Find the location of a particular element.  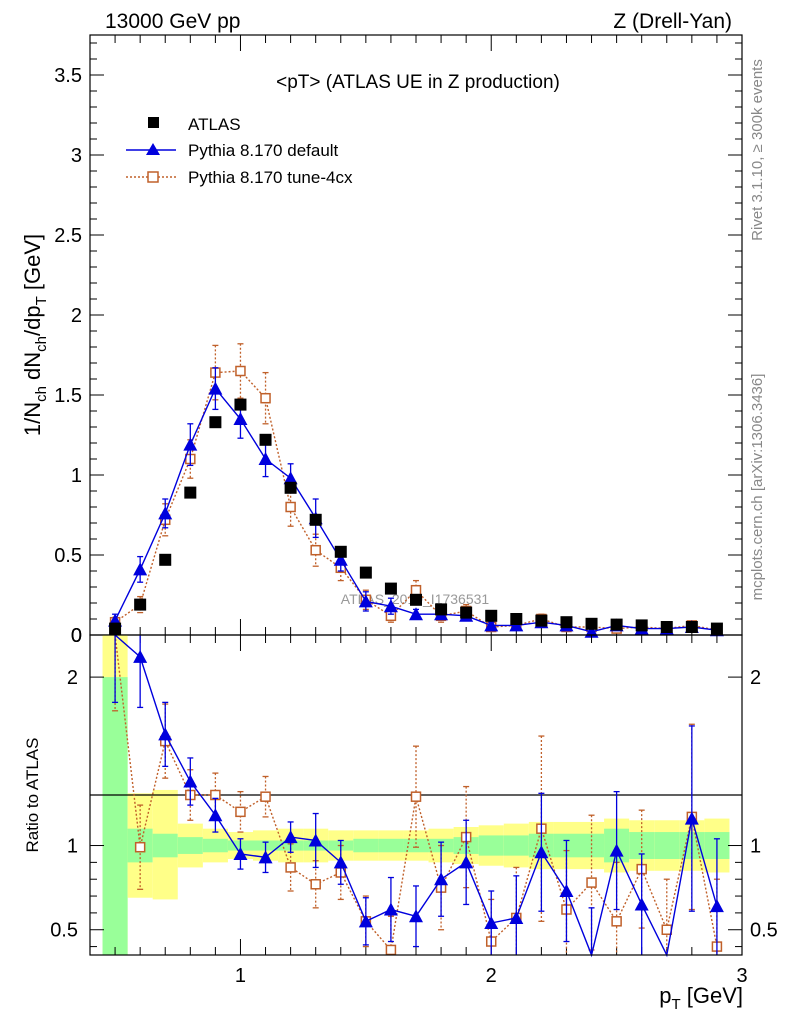

rivet-label: Rivet 3.1.10, ≥ 300k events is located at coordinates (757, 150).